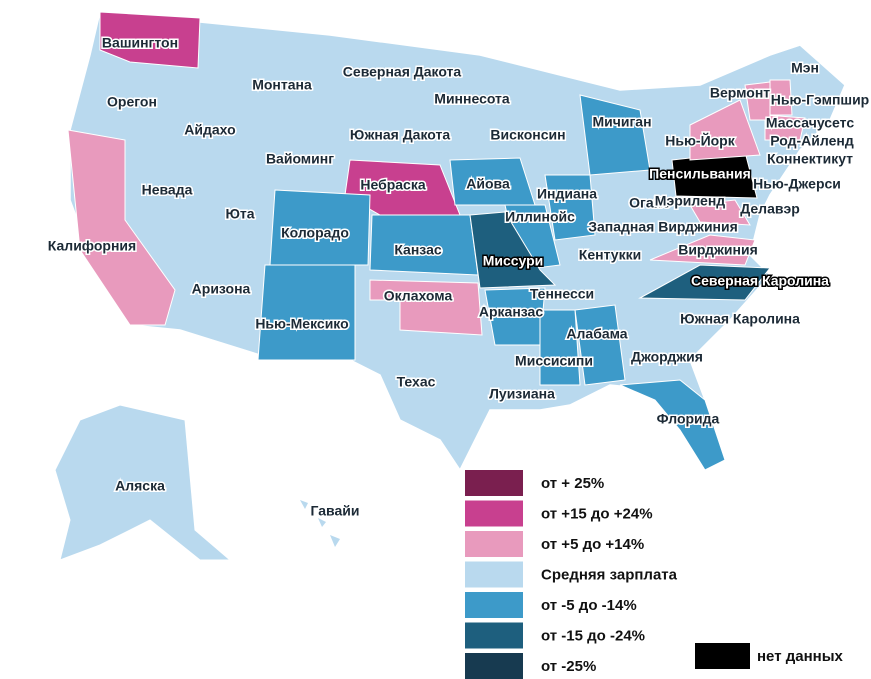 Image resolution: width=871 pixels, height=679 pixels. What do you see at coordinates (572, 483) in the screenshot?
I see `legend-label: от + 25%` at bounding box center [572, 483].